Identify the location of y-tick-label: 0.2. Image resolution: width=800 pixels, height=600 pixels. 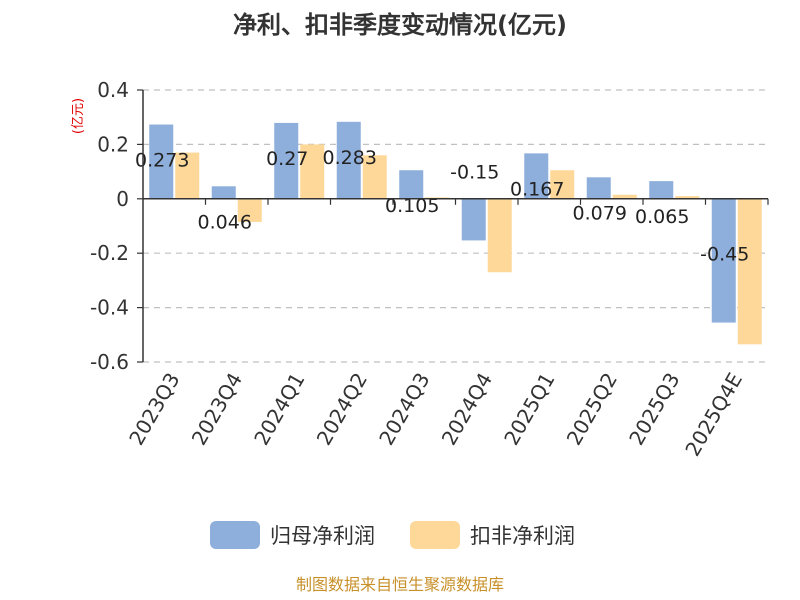
(113, 144).